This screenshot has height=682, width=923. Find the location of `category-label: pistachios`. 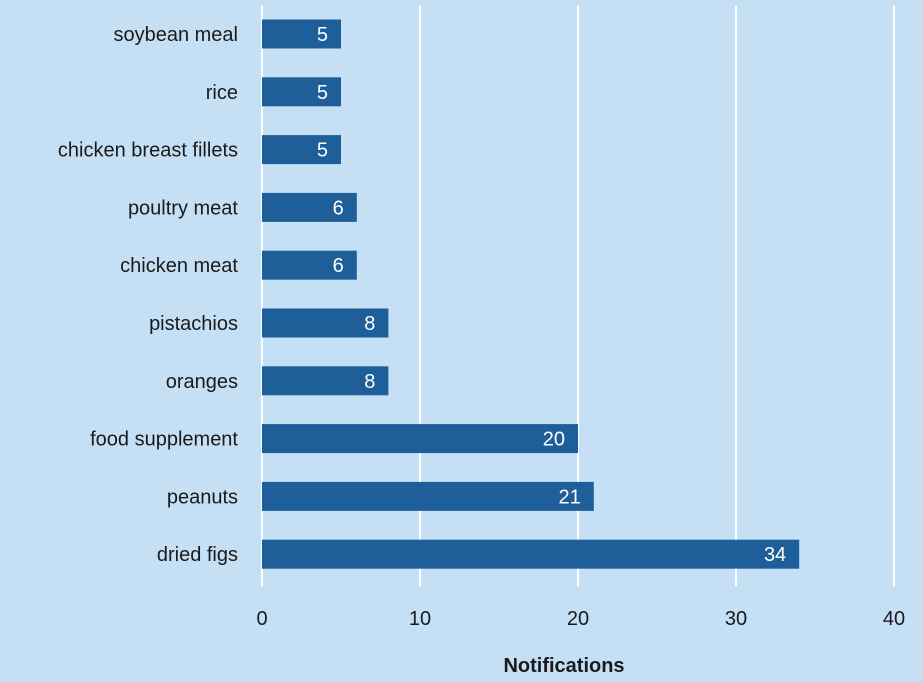

category-label: pistachios is located at coordinates (193, 324).